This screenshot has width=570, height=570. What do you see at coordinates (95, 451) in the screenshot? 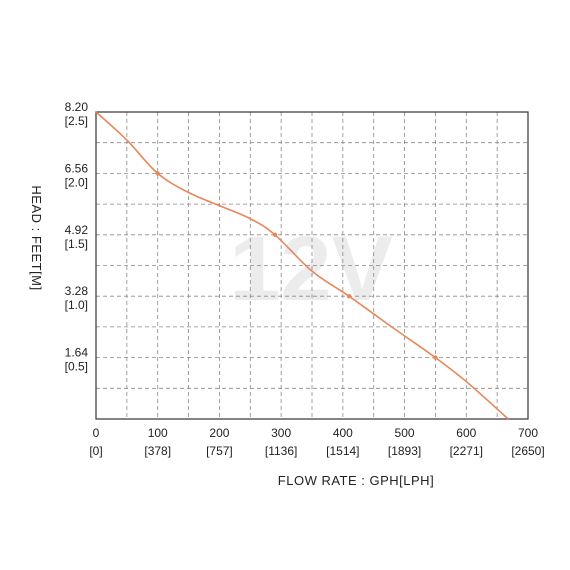
I see `x-tick-sublabel: [0]` at bounding box center [95, 451].